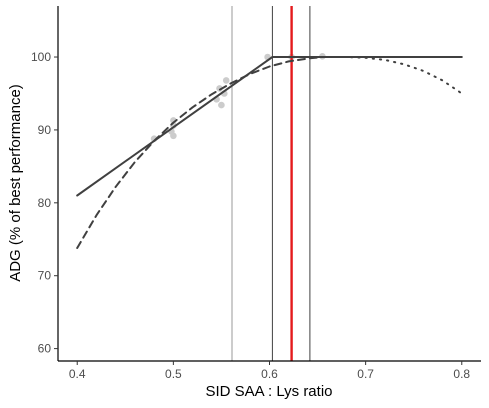  I want to click on x-tick-label: 0.7, so click(365, 374).